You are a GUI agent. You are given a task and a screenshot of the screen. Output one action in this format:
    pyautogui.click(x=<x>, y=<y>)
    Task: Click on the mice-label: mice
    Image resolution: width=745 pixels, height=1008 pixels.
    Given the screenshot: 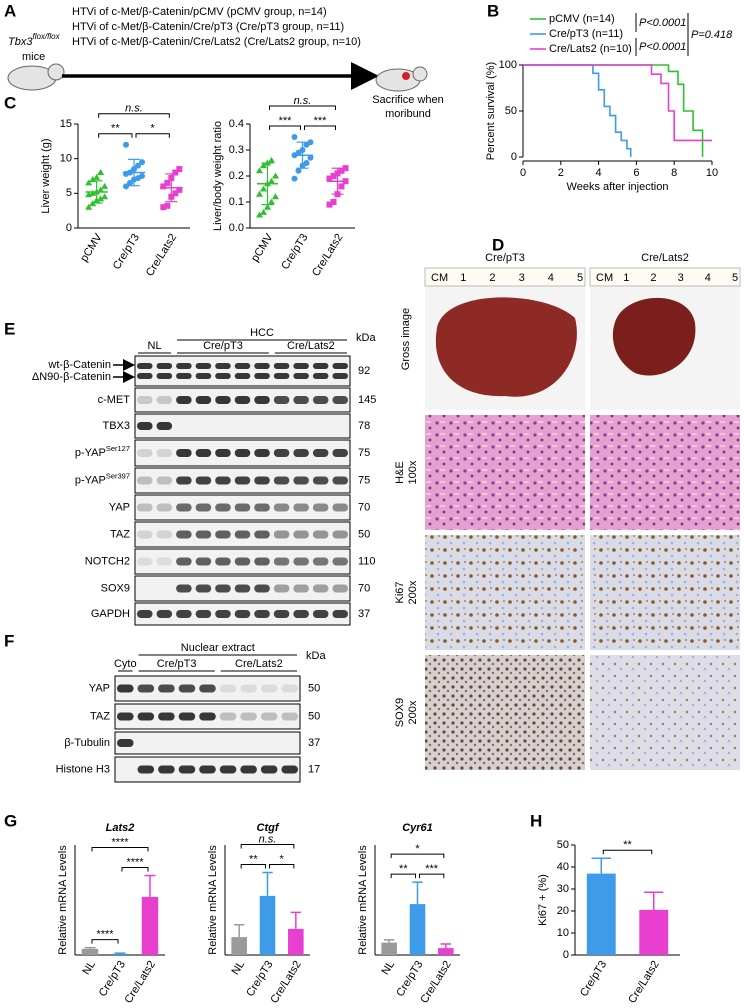 What is the action you would take?
    pyautogui.click(x=33, y=57)
    